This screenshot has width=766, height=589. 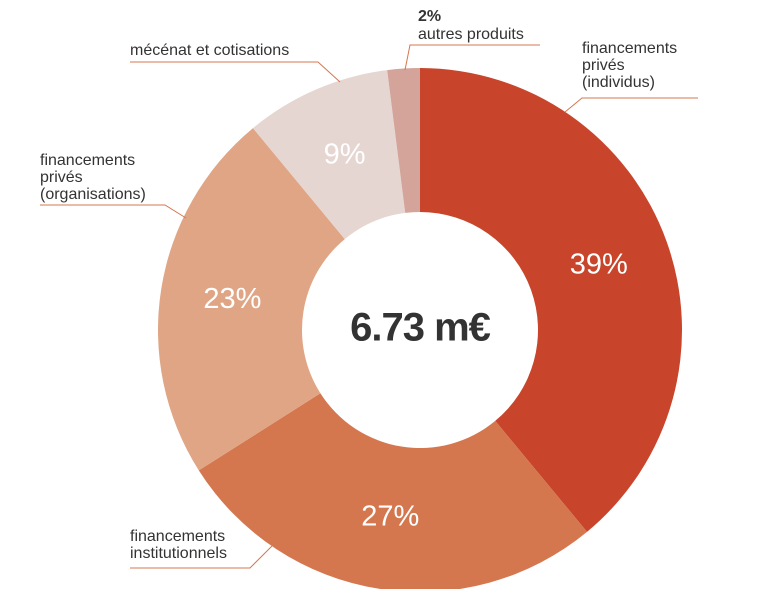 What do you see at coordinates (178, 545) in the screenshot?
I see `category-label: financements institutionnels` at bounding box center [178, 545].